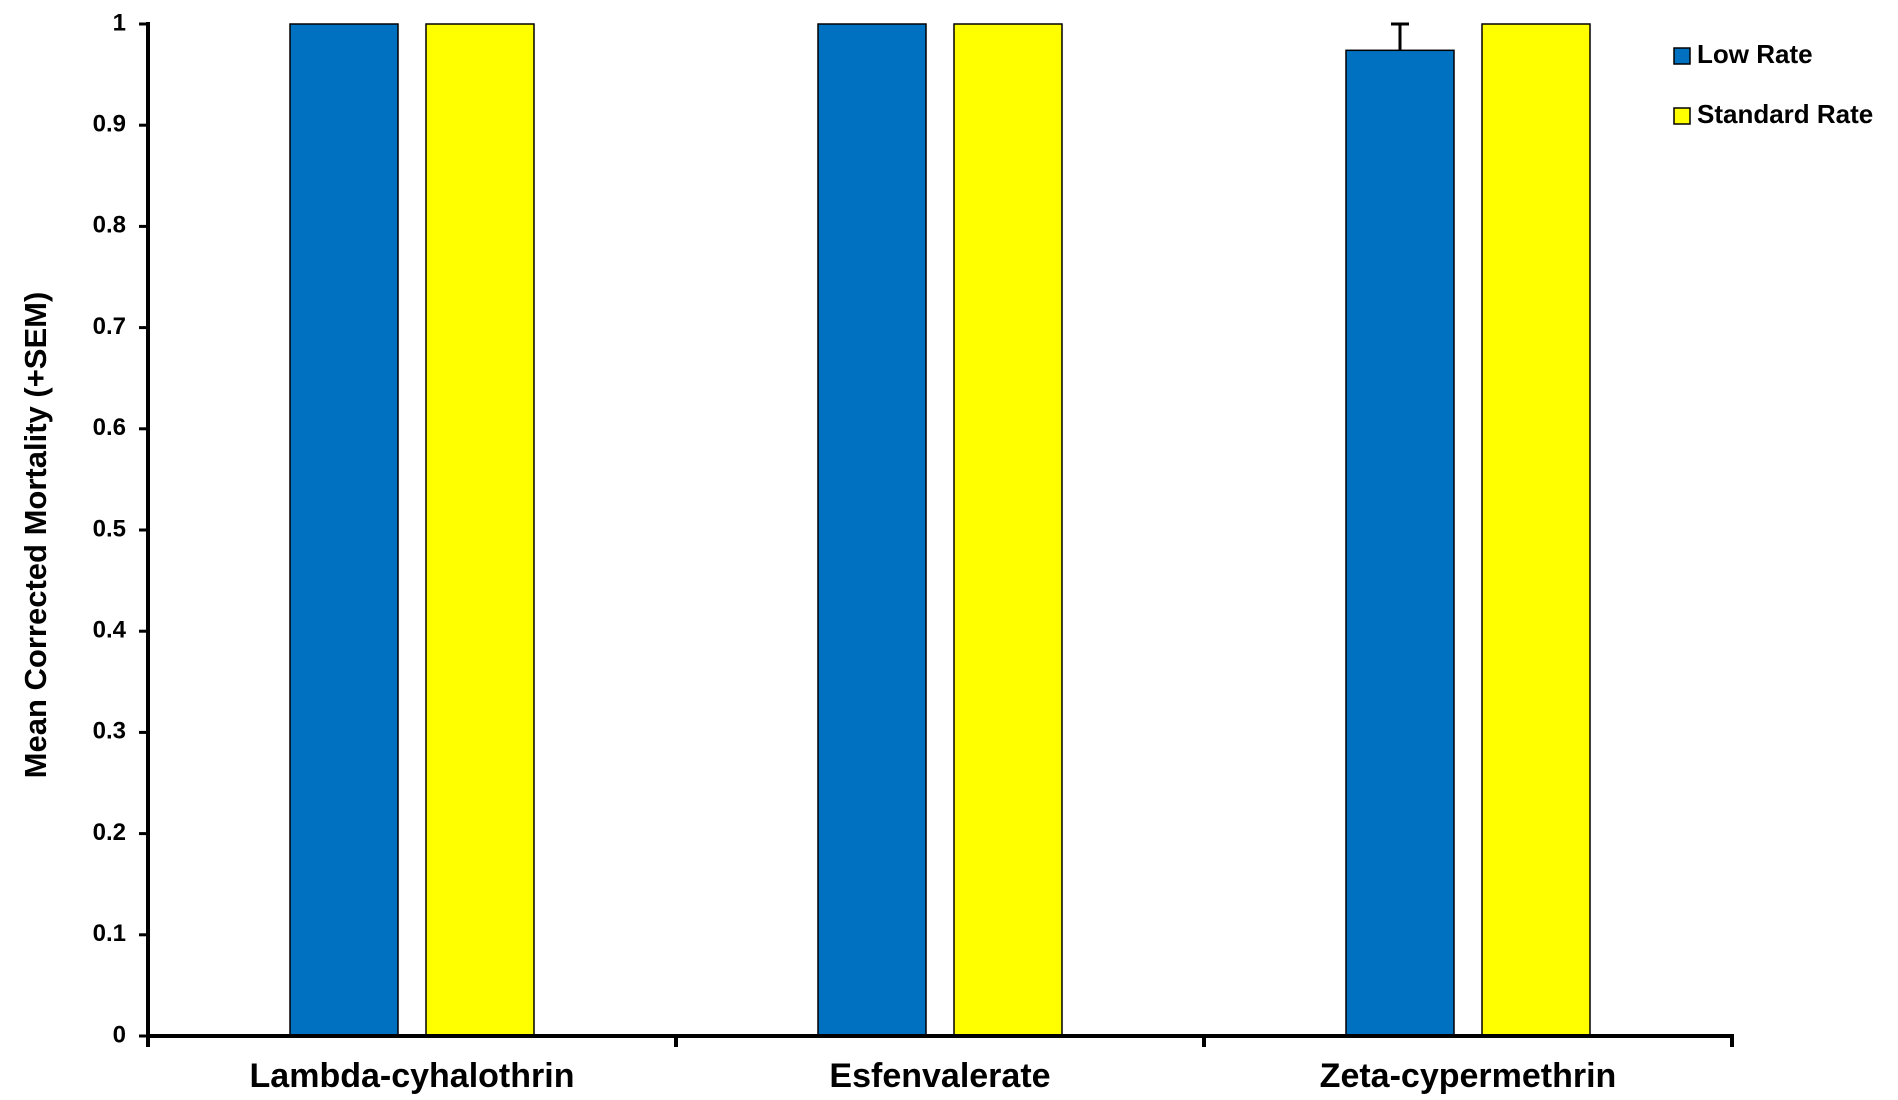 Image resolution: width=1898 pixels, height=1100 pixels. Describe the element at coordinates (35, 535) in the screenshot. I see `y-axis-title: Mean Corrected Mortality (+SEM)` at that location.